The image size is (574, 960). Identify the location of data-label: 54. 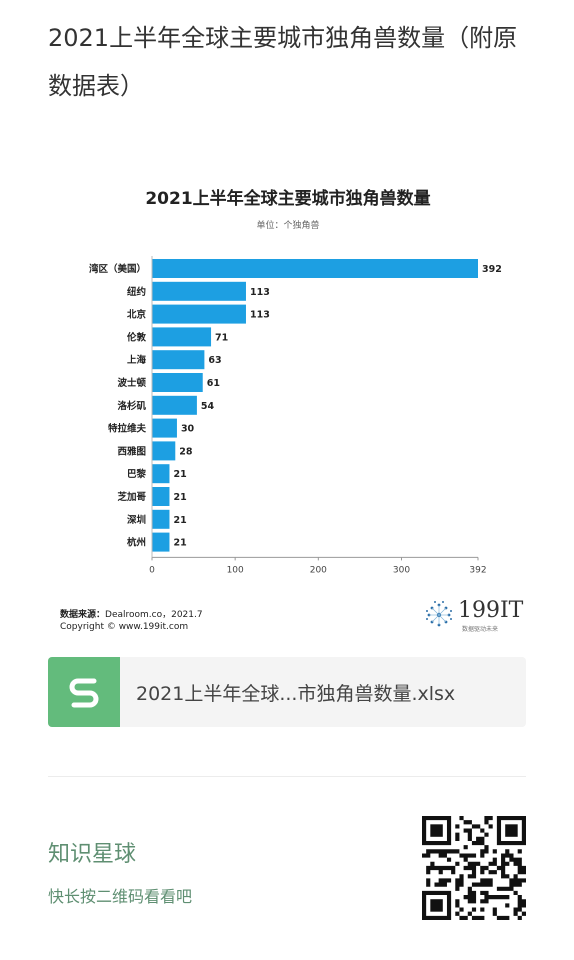
(208, 406).